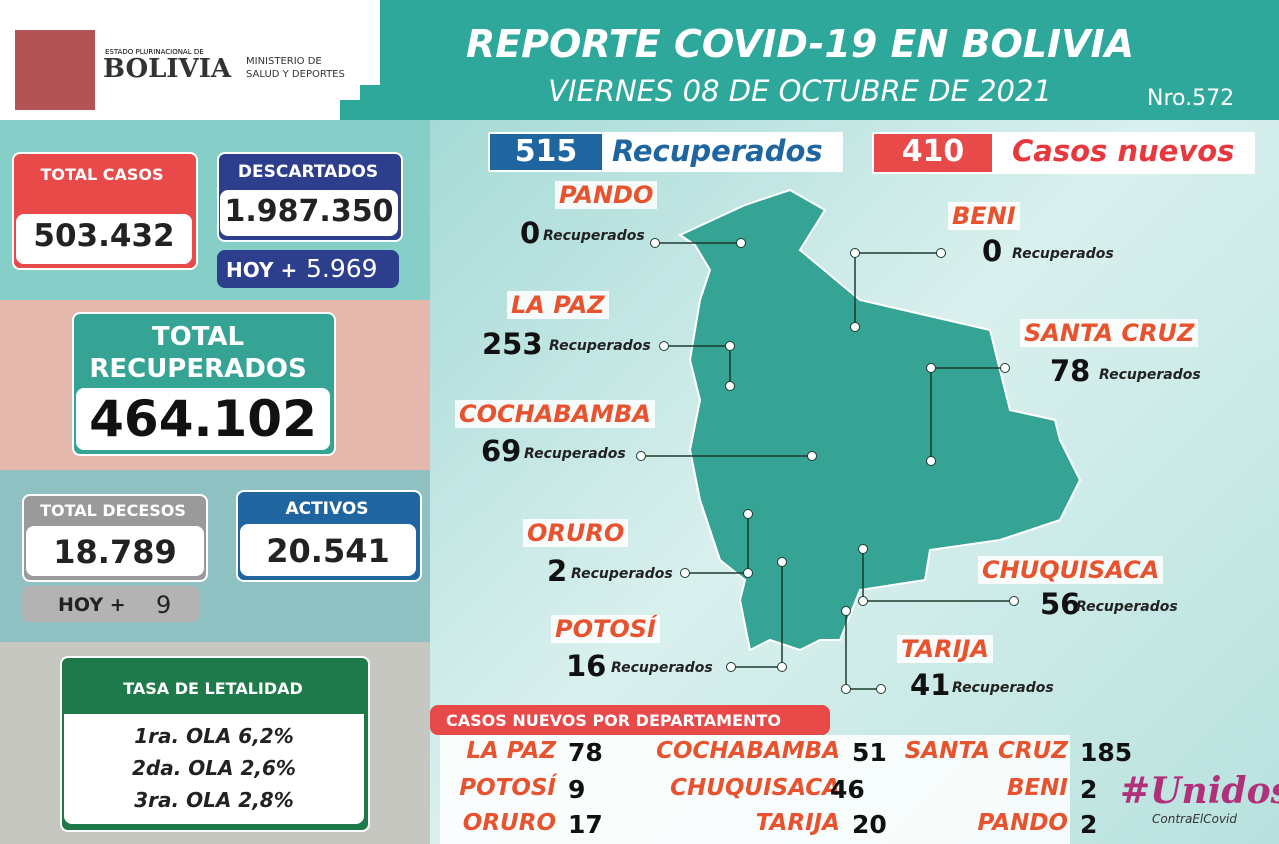 This screenshot has width=1279, height=844. Describe the element at coordinates (102, 174) in the screenshot. I see `label: TOTAL CASOS` at that location.